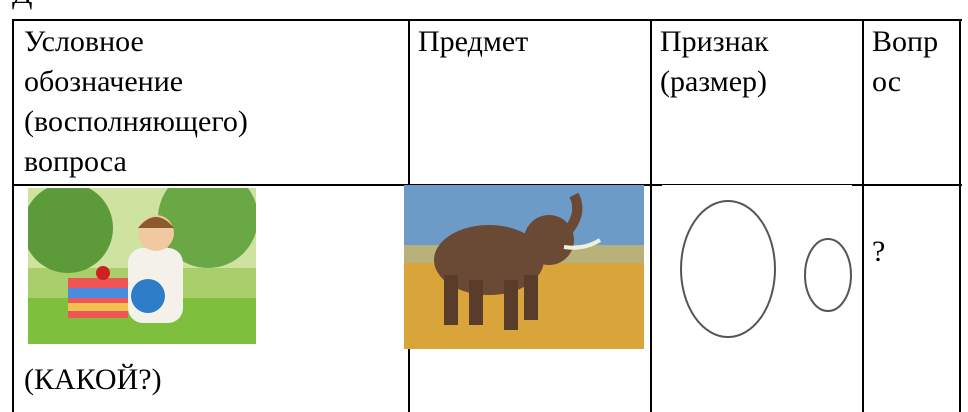  I want to click on header-line: Условное, so click(84, 41).